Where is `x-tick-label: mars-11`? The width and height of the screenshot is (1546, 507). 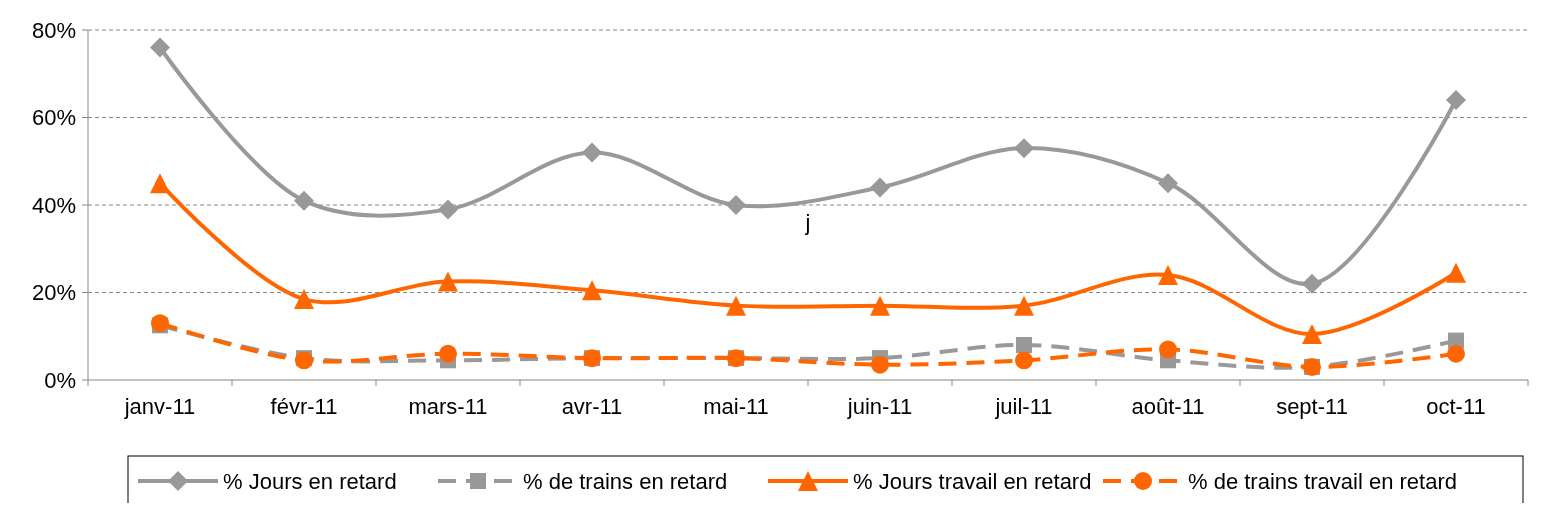
x-tick-label: mars-11 is located at coordinates (448, 406).